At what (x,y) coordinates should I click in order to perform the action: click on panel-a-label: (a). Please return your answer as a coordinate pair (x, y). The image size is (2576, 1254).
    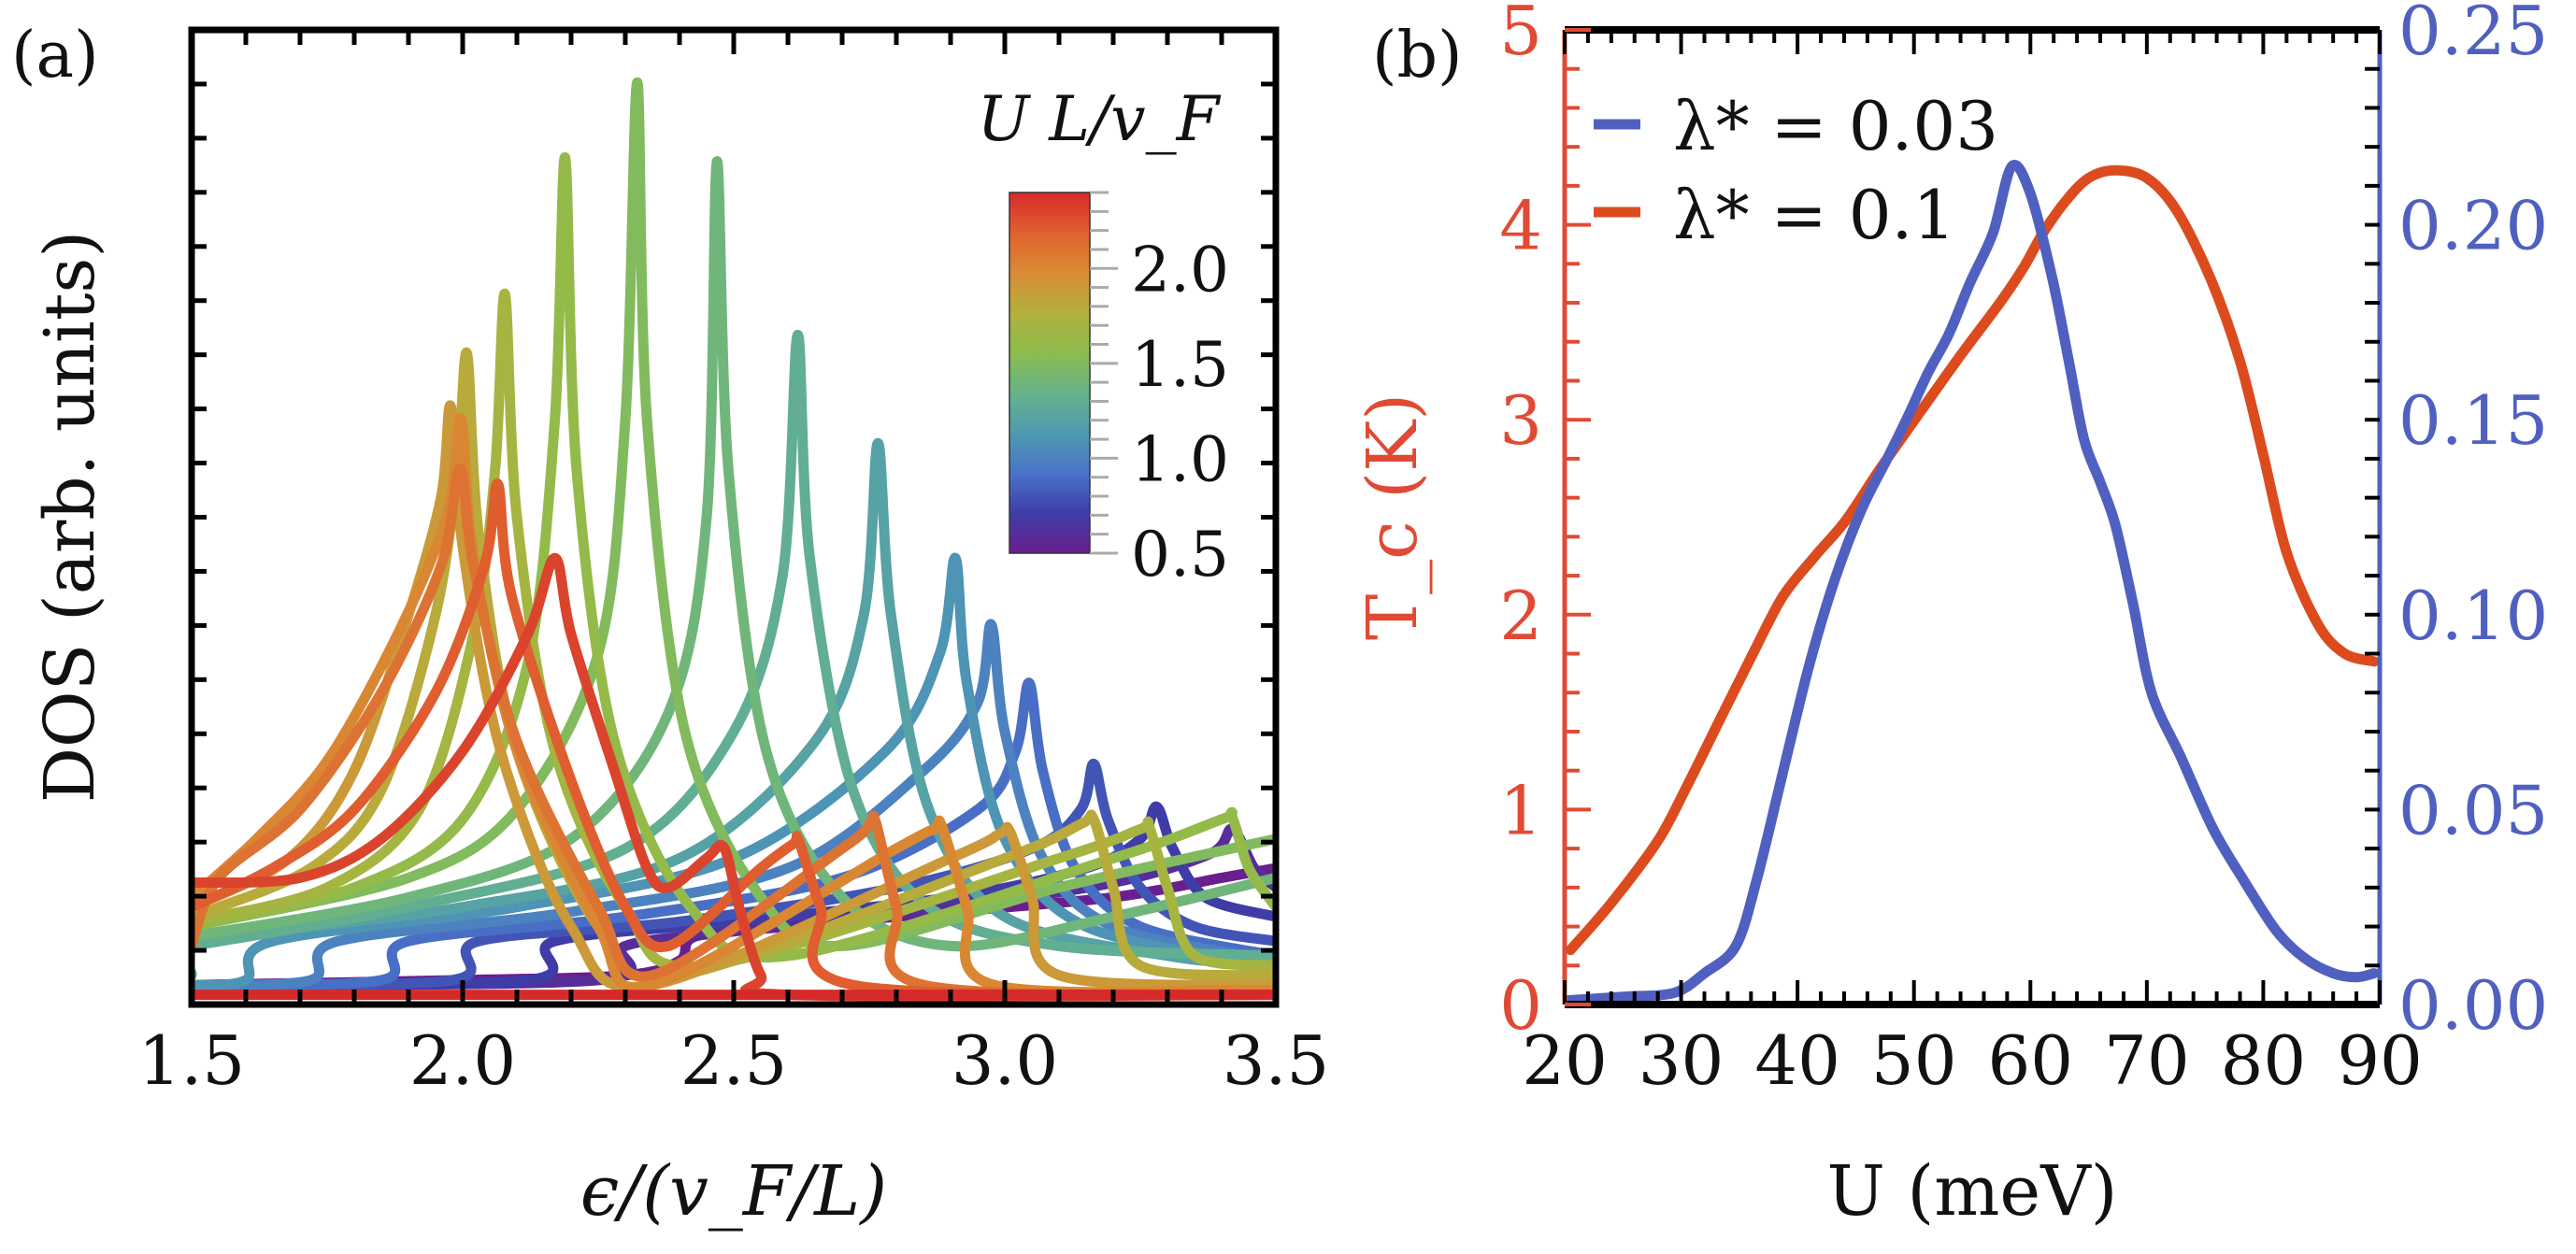
    Looking at the image, I should click on (55, 56).